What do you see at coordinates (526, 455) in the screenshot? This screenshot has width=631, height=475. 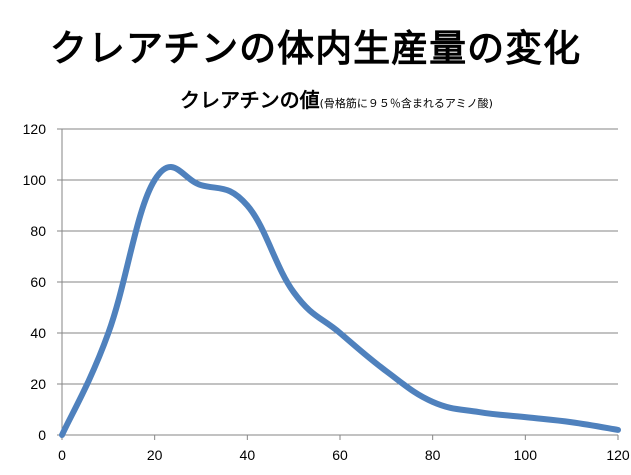 I see `x-tick-label-100: 100` at bounding box center [526, 455].